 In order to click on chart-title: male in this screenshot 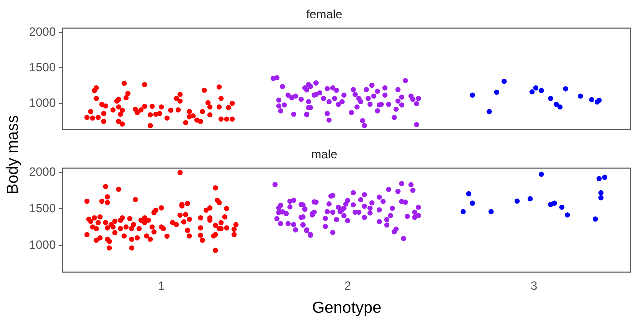, I will do `click(324, 155)`.